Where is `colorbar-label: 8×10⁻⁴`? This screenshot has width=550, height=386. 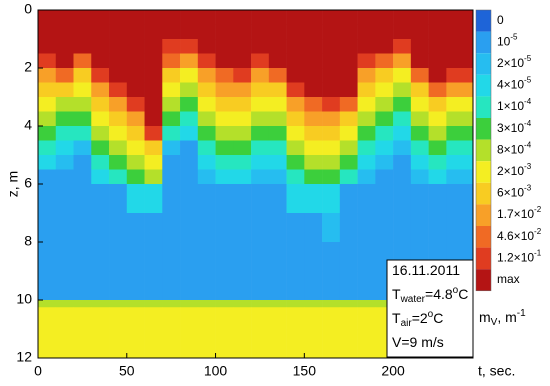 colorbar-label: 8×10⁻⁴ is located at coordinates (514, 149).